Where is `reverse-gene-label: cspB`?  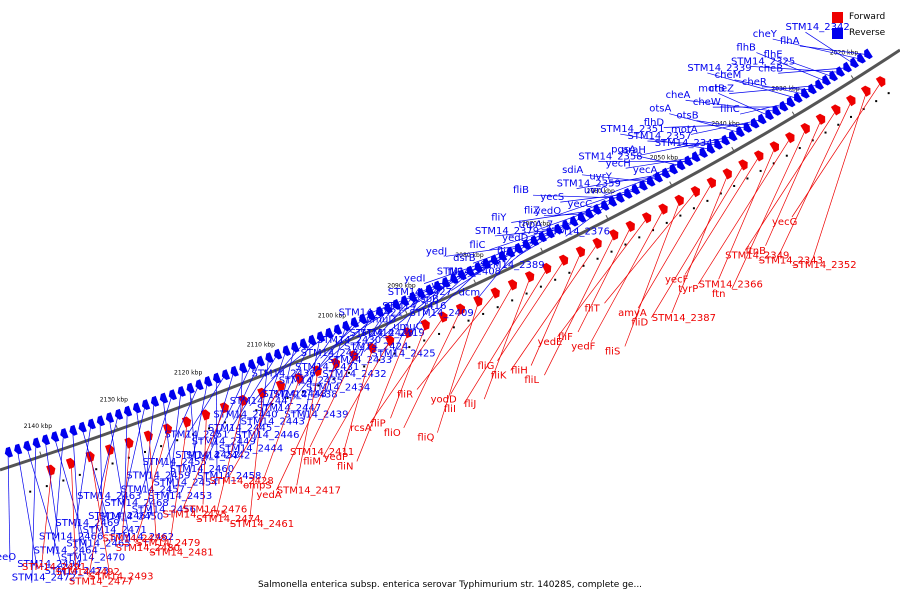
reverse-gene-label: cspB is located at coordinates (427, 299).